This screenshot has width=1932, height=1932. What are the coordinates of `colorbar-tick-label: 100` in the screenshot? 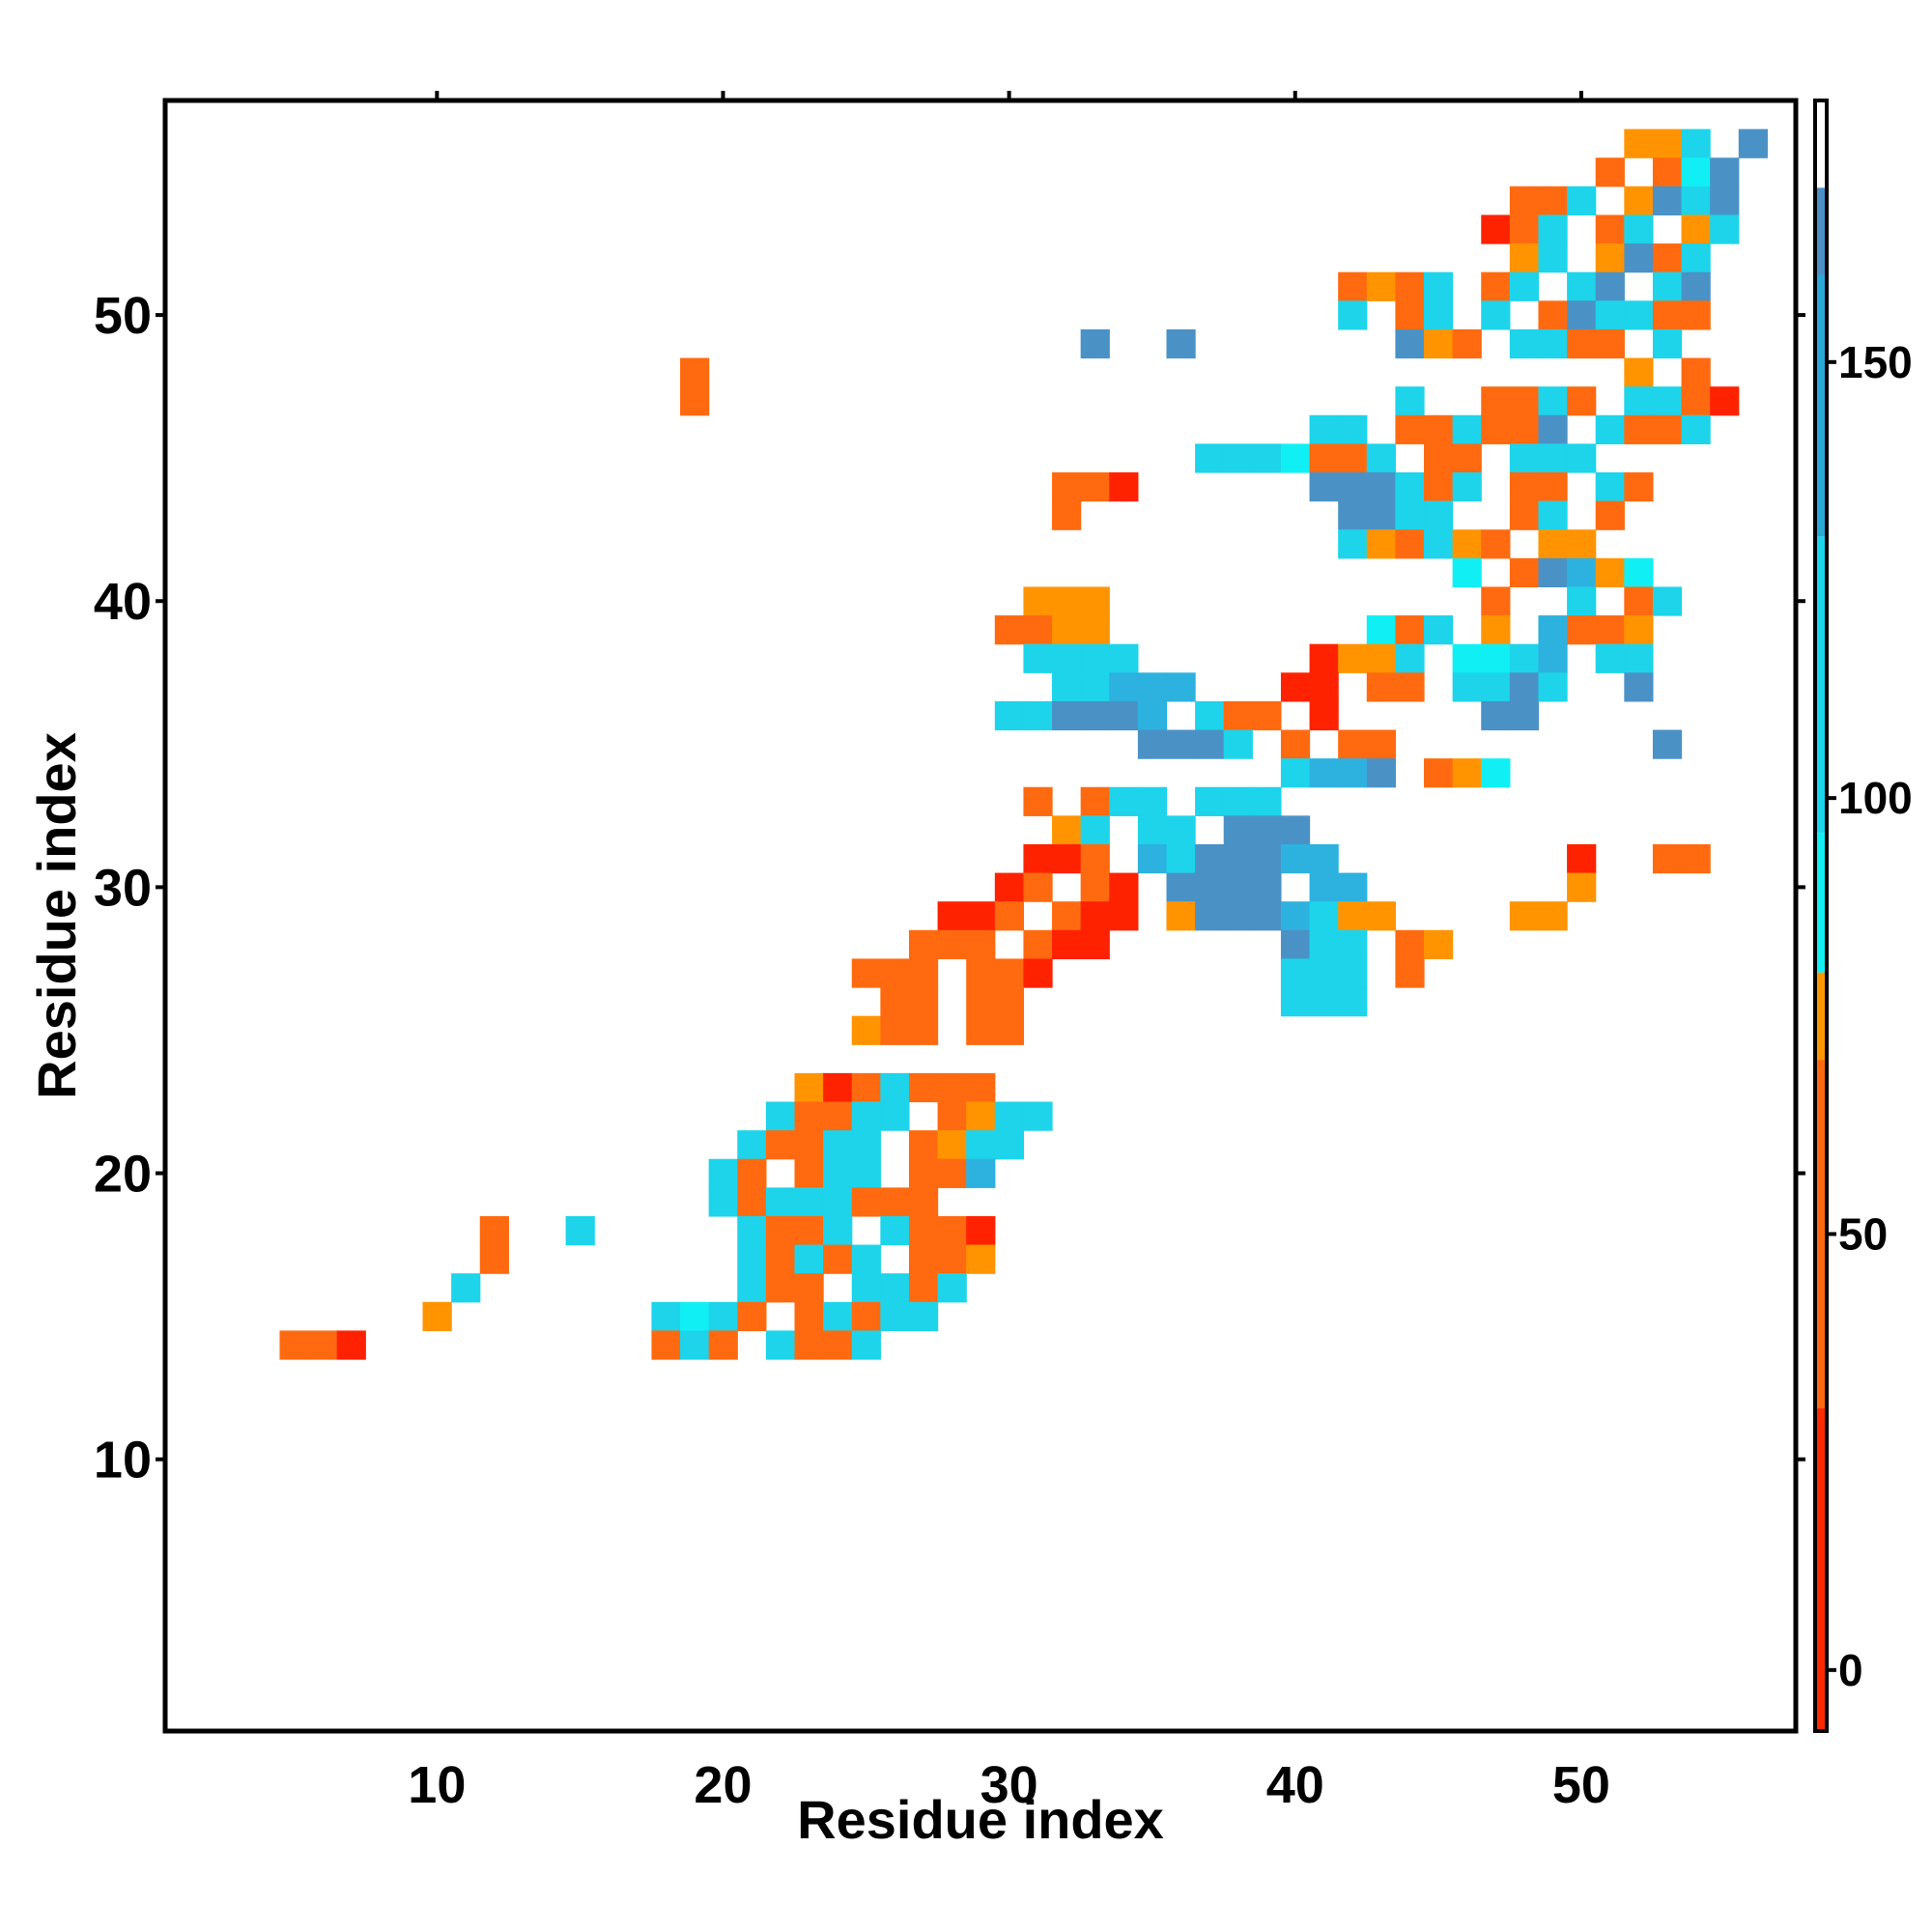 It's located at (1875, 798).